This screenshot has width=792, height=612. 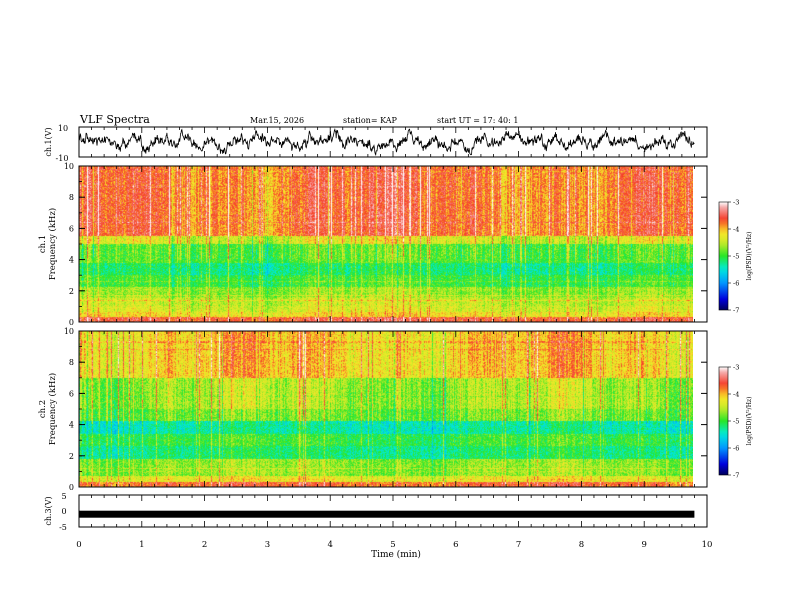 I want to click on ch3-waveform-trace, so click(x=387, y=514).